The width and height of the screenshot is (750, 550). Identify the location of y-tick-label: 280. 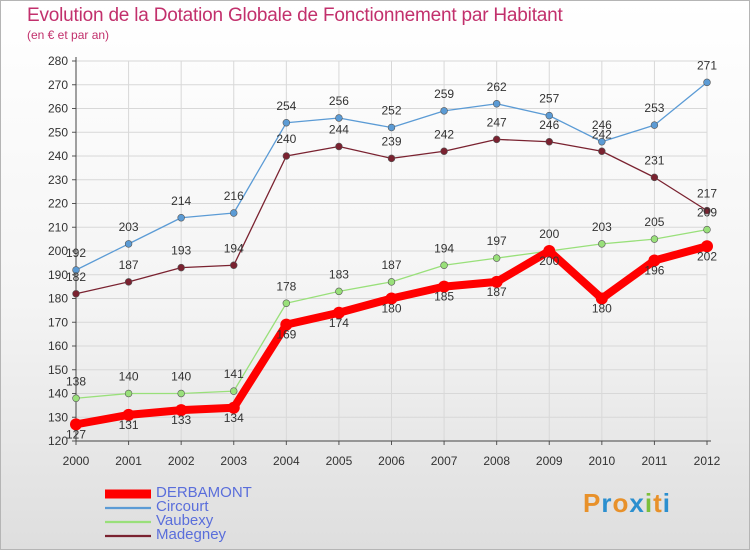
(58, 61).